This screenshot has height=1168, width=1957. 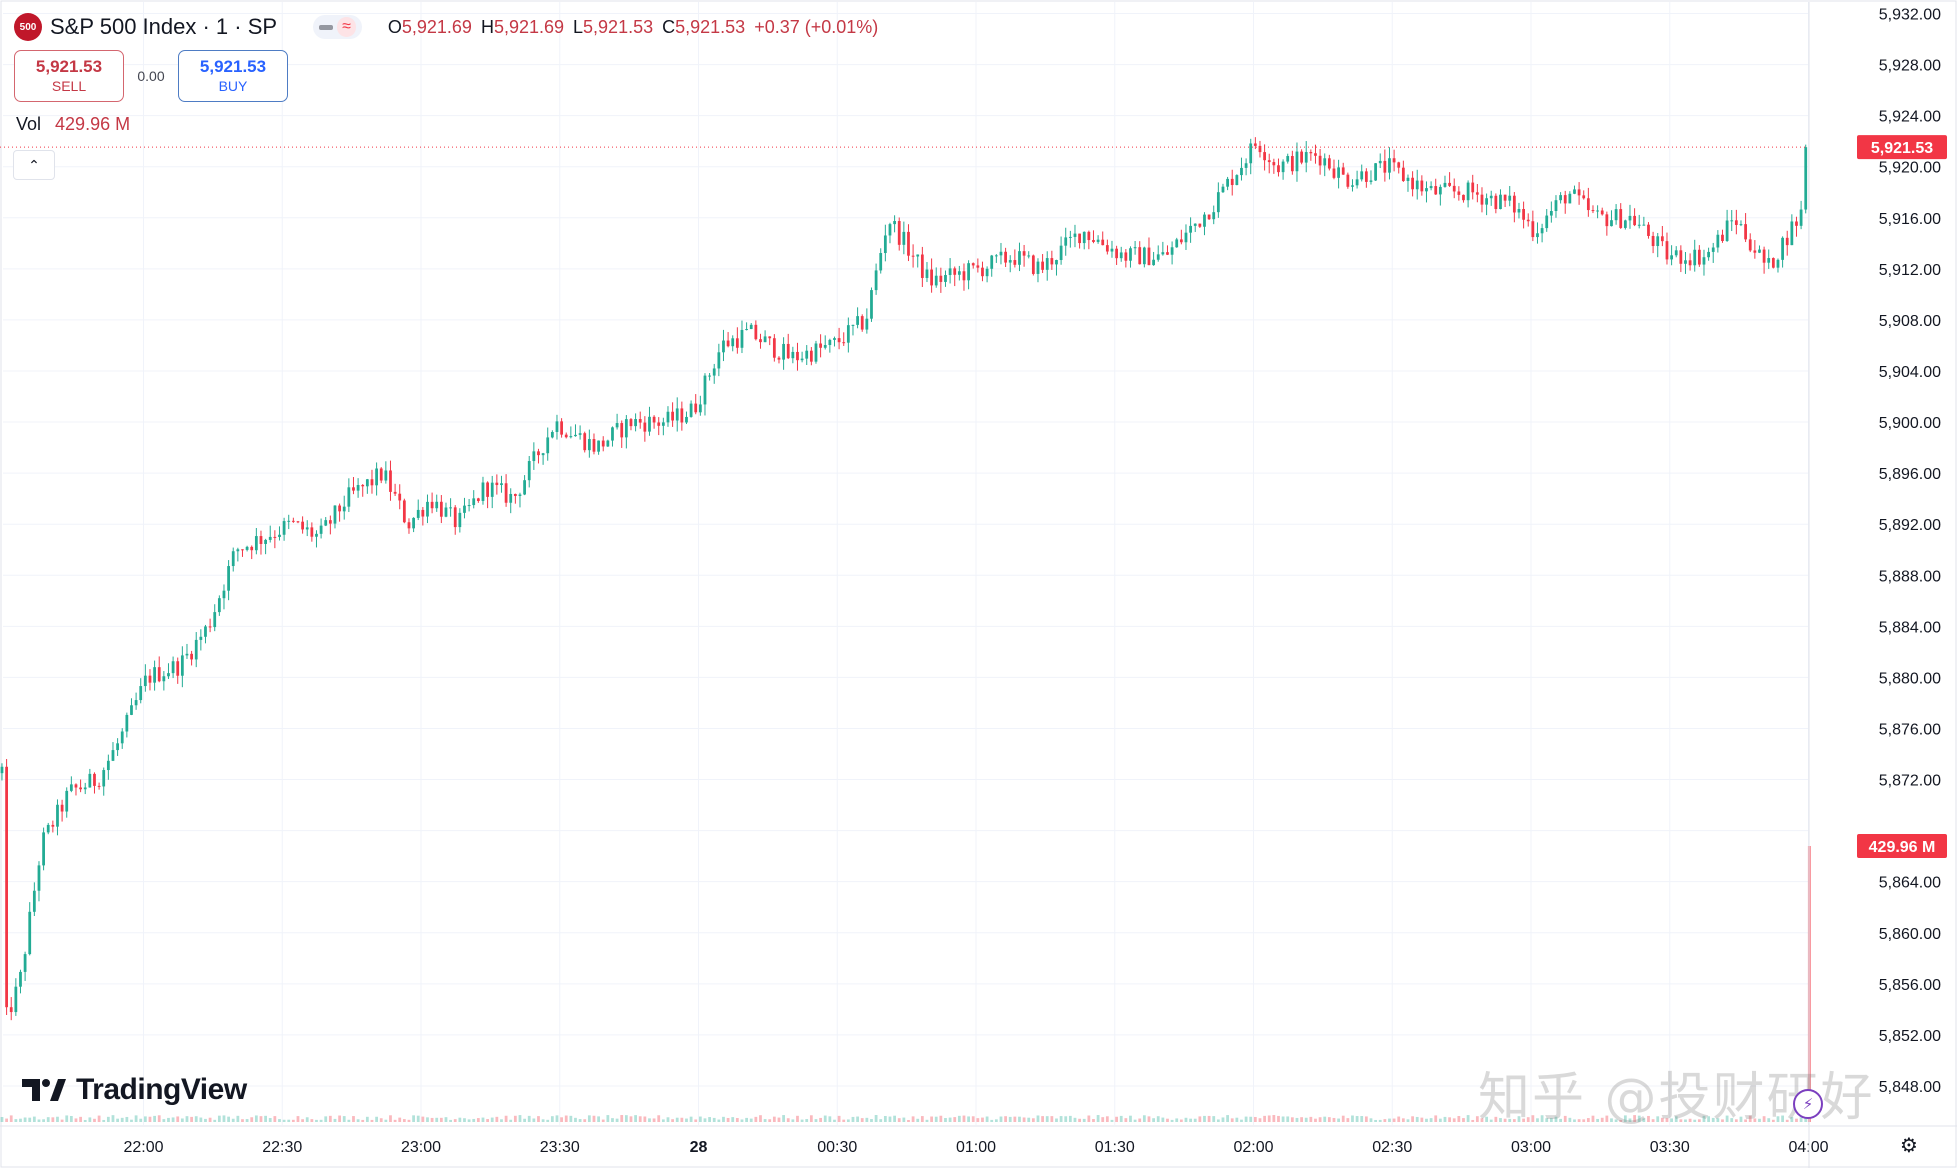 What do you see at coordinates (346, 27) in the screenshot?
I see `approx-icon: ≈` at bounding box center [346, 27].